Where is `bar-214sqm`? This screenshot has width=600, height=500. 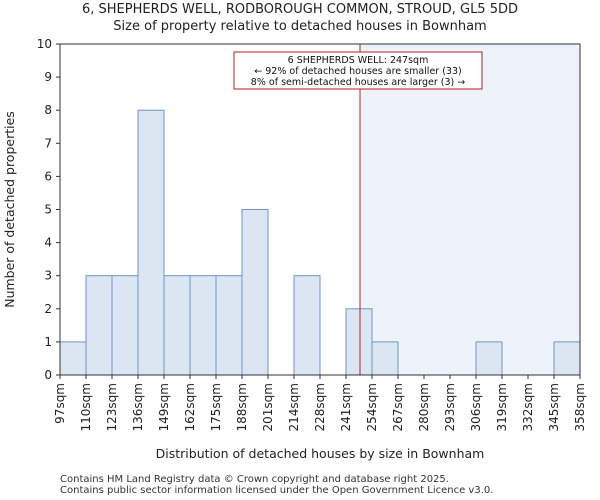
bar-214sqm is located at coordinates (307, 325).